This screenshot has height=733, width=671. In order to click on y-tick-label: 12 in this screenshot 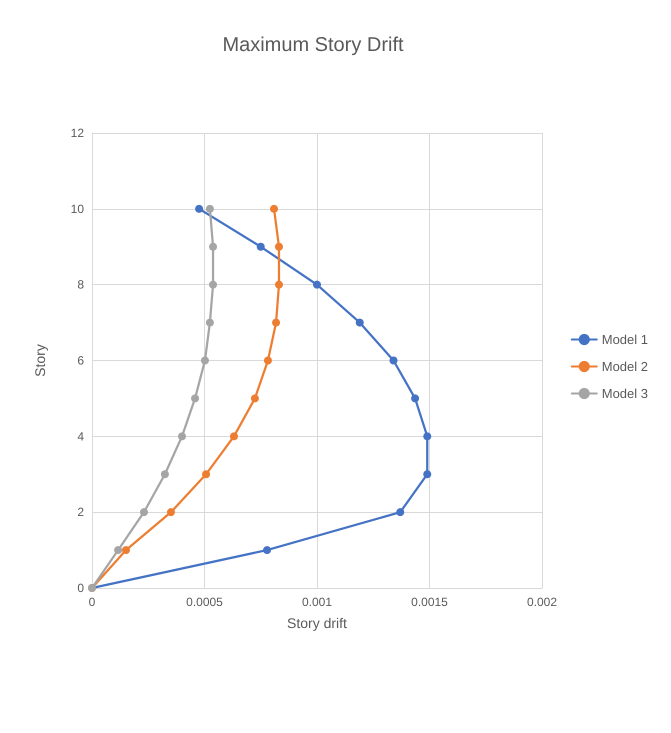, I will do `click(77, 133)`.